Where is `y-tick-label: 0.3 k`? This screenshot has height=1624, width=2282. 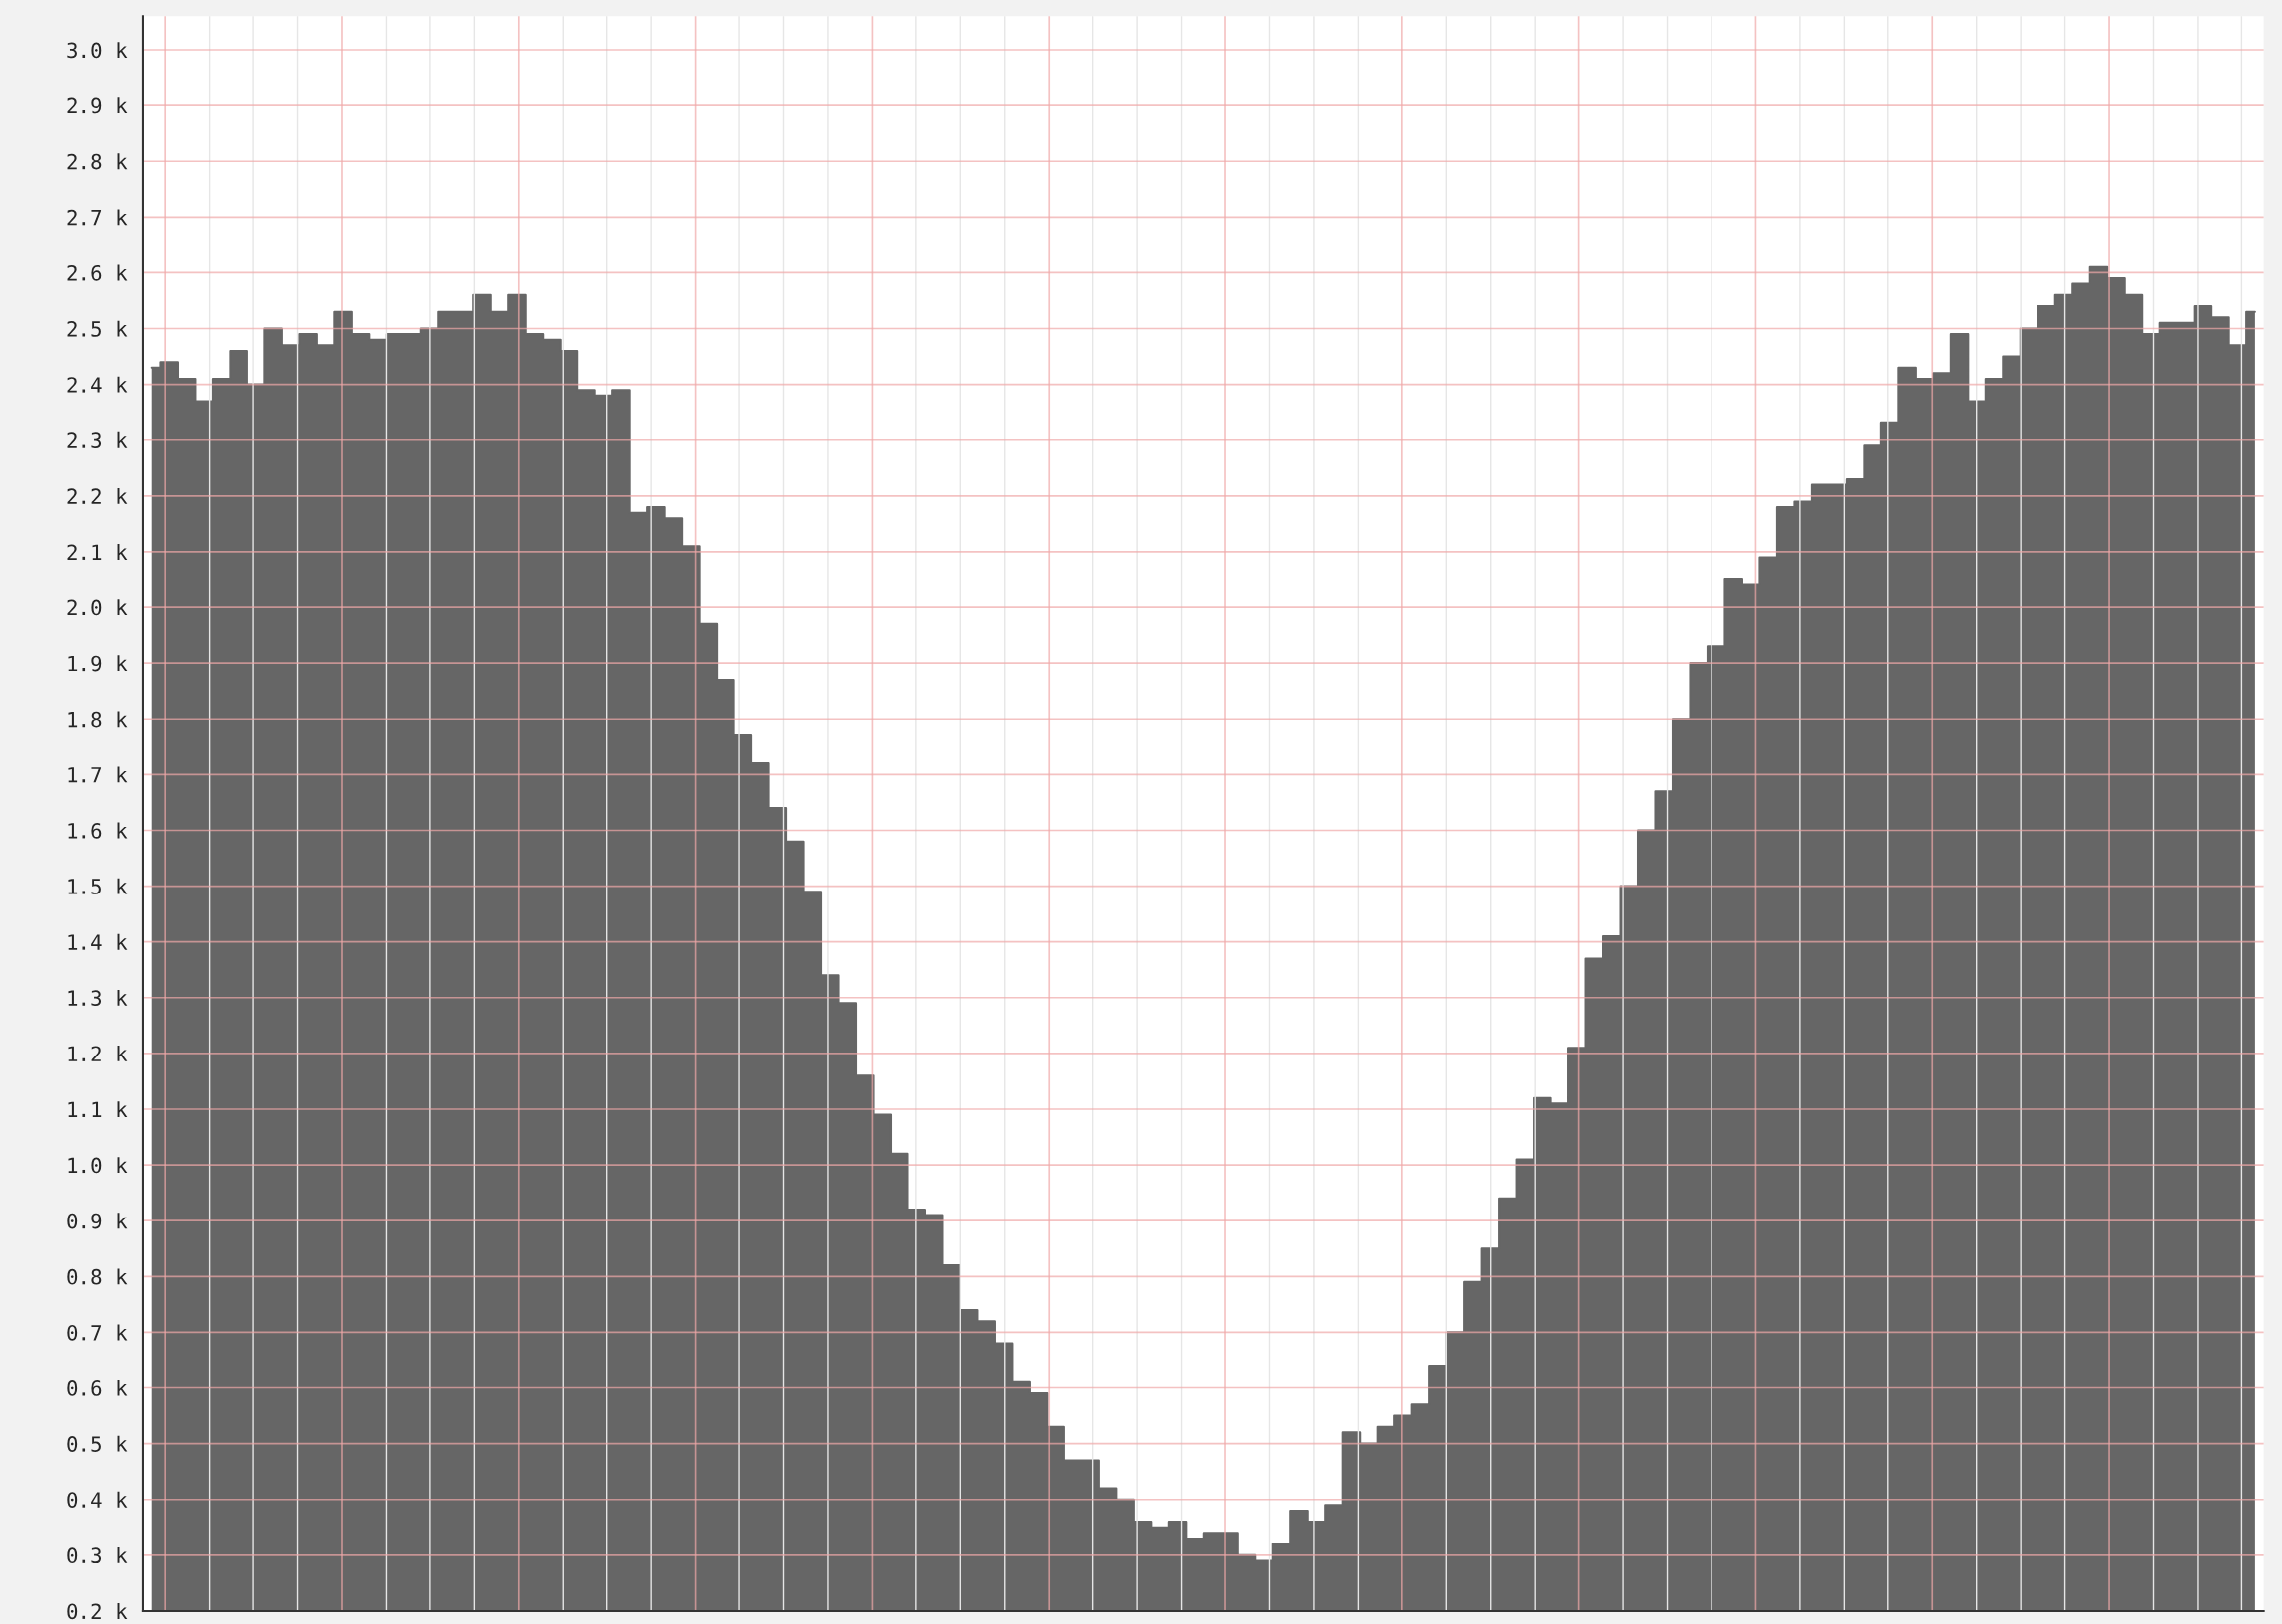
y-tick-label: 0.3 k is located at coordinates (97, 1555).